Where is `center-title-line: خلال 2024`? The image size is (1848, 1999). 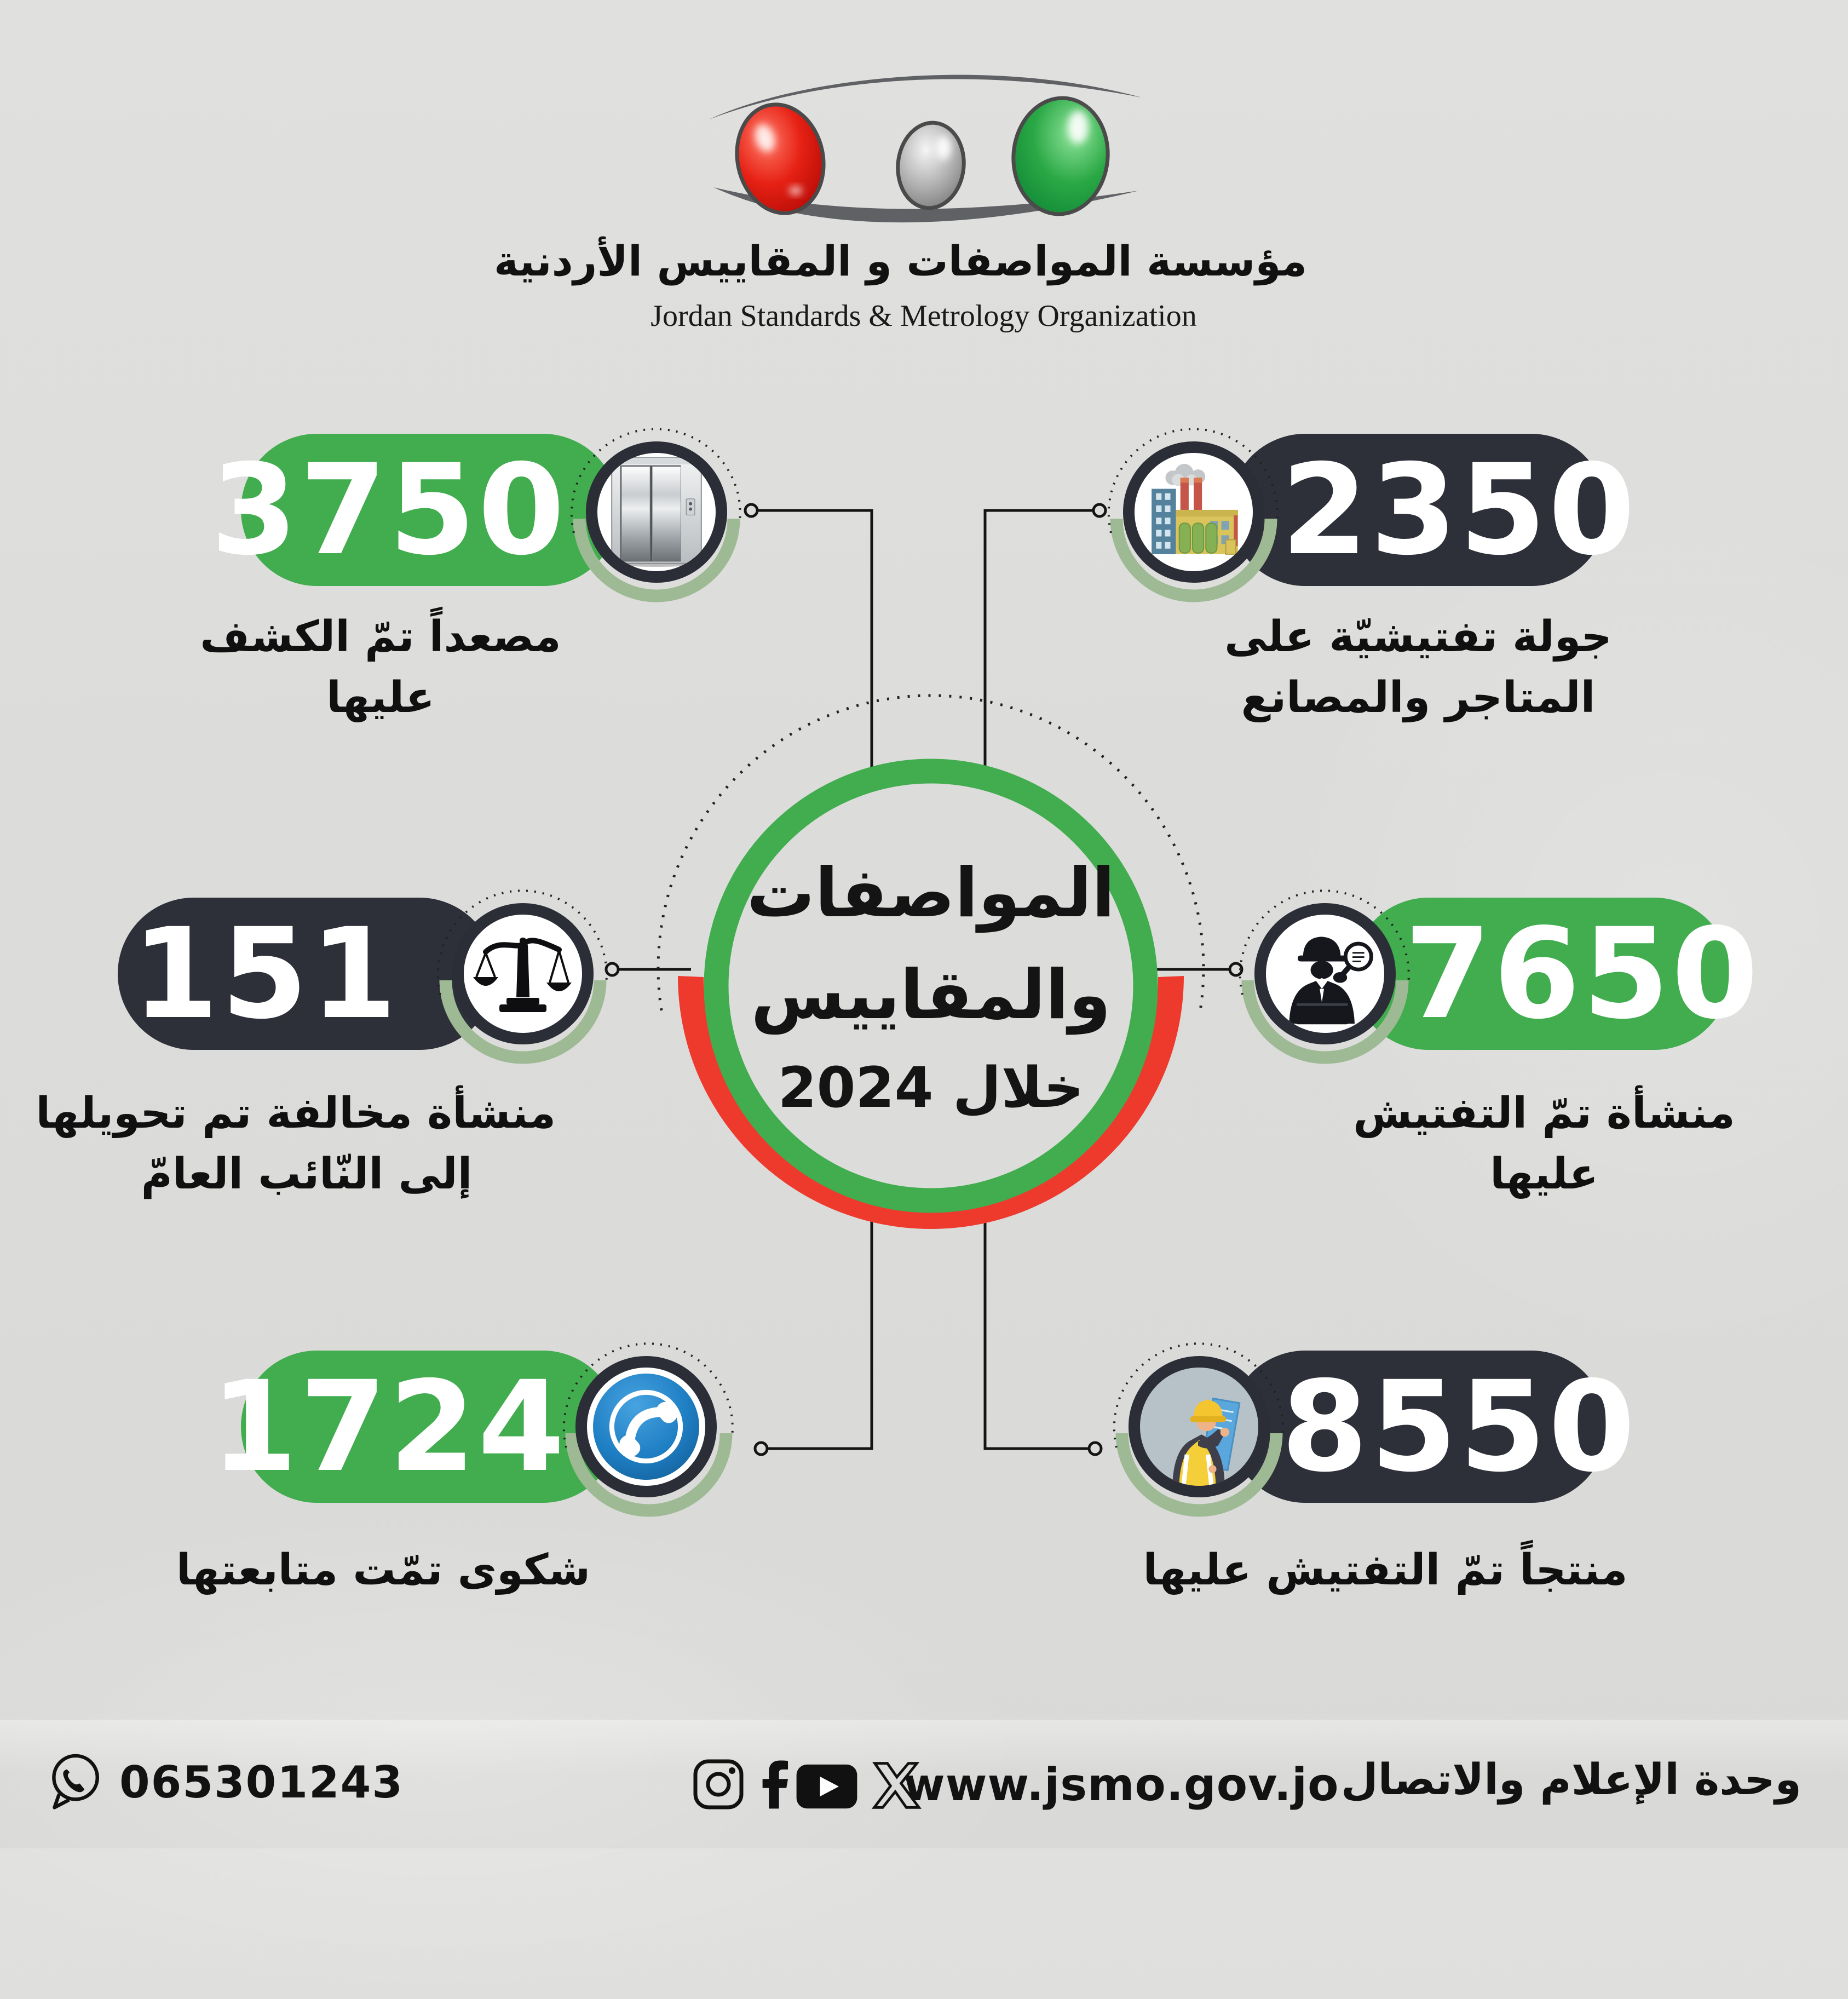
center-title-line: خلال 2024 is located at coordinates (931, 1088).